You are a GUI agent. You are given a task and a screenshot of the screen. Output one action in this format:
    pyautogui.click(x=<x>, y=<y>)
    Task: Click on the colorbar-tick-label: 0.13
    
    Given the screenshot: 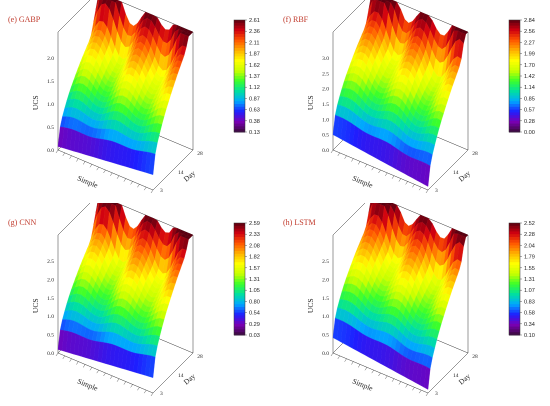 What is the action you would take?
    pyautogui.click(x=254, y=133)
    